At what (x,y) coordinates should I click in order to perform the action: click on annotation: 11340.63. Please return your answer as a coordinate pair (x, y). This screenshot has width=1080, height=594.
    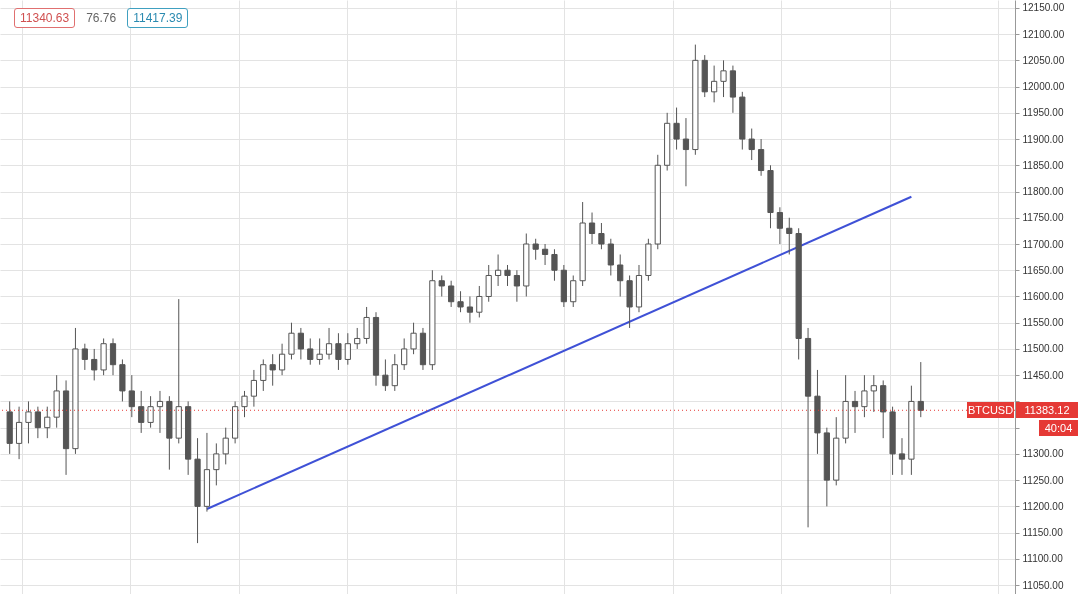
    Looking at the image, I should click on (45, 18).